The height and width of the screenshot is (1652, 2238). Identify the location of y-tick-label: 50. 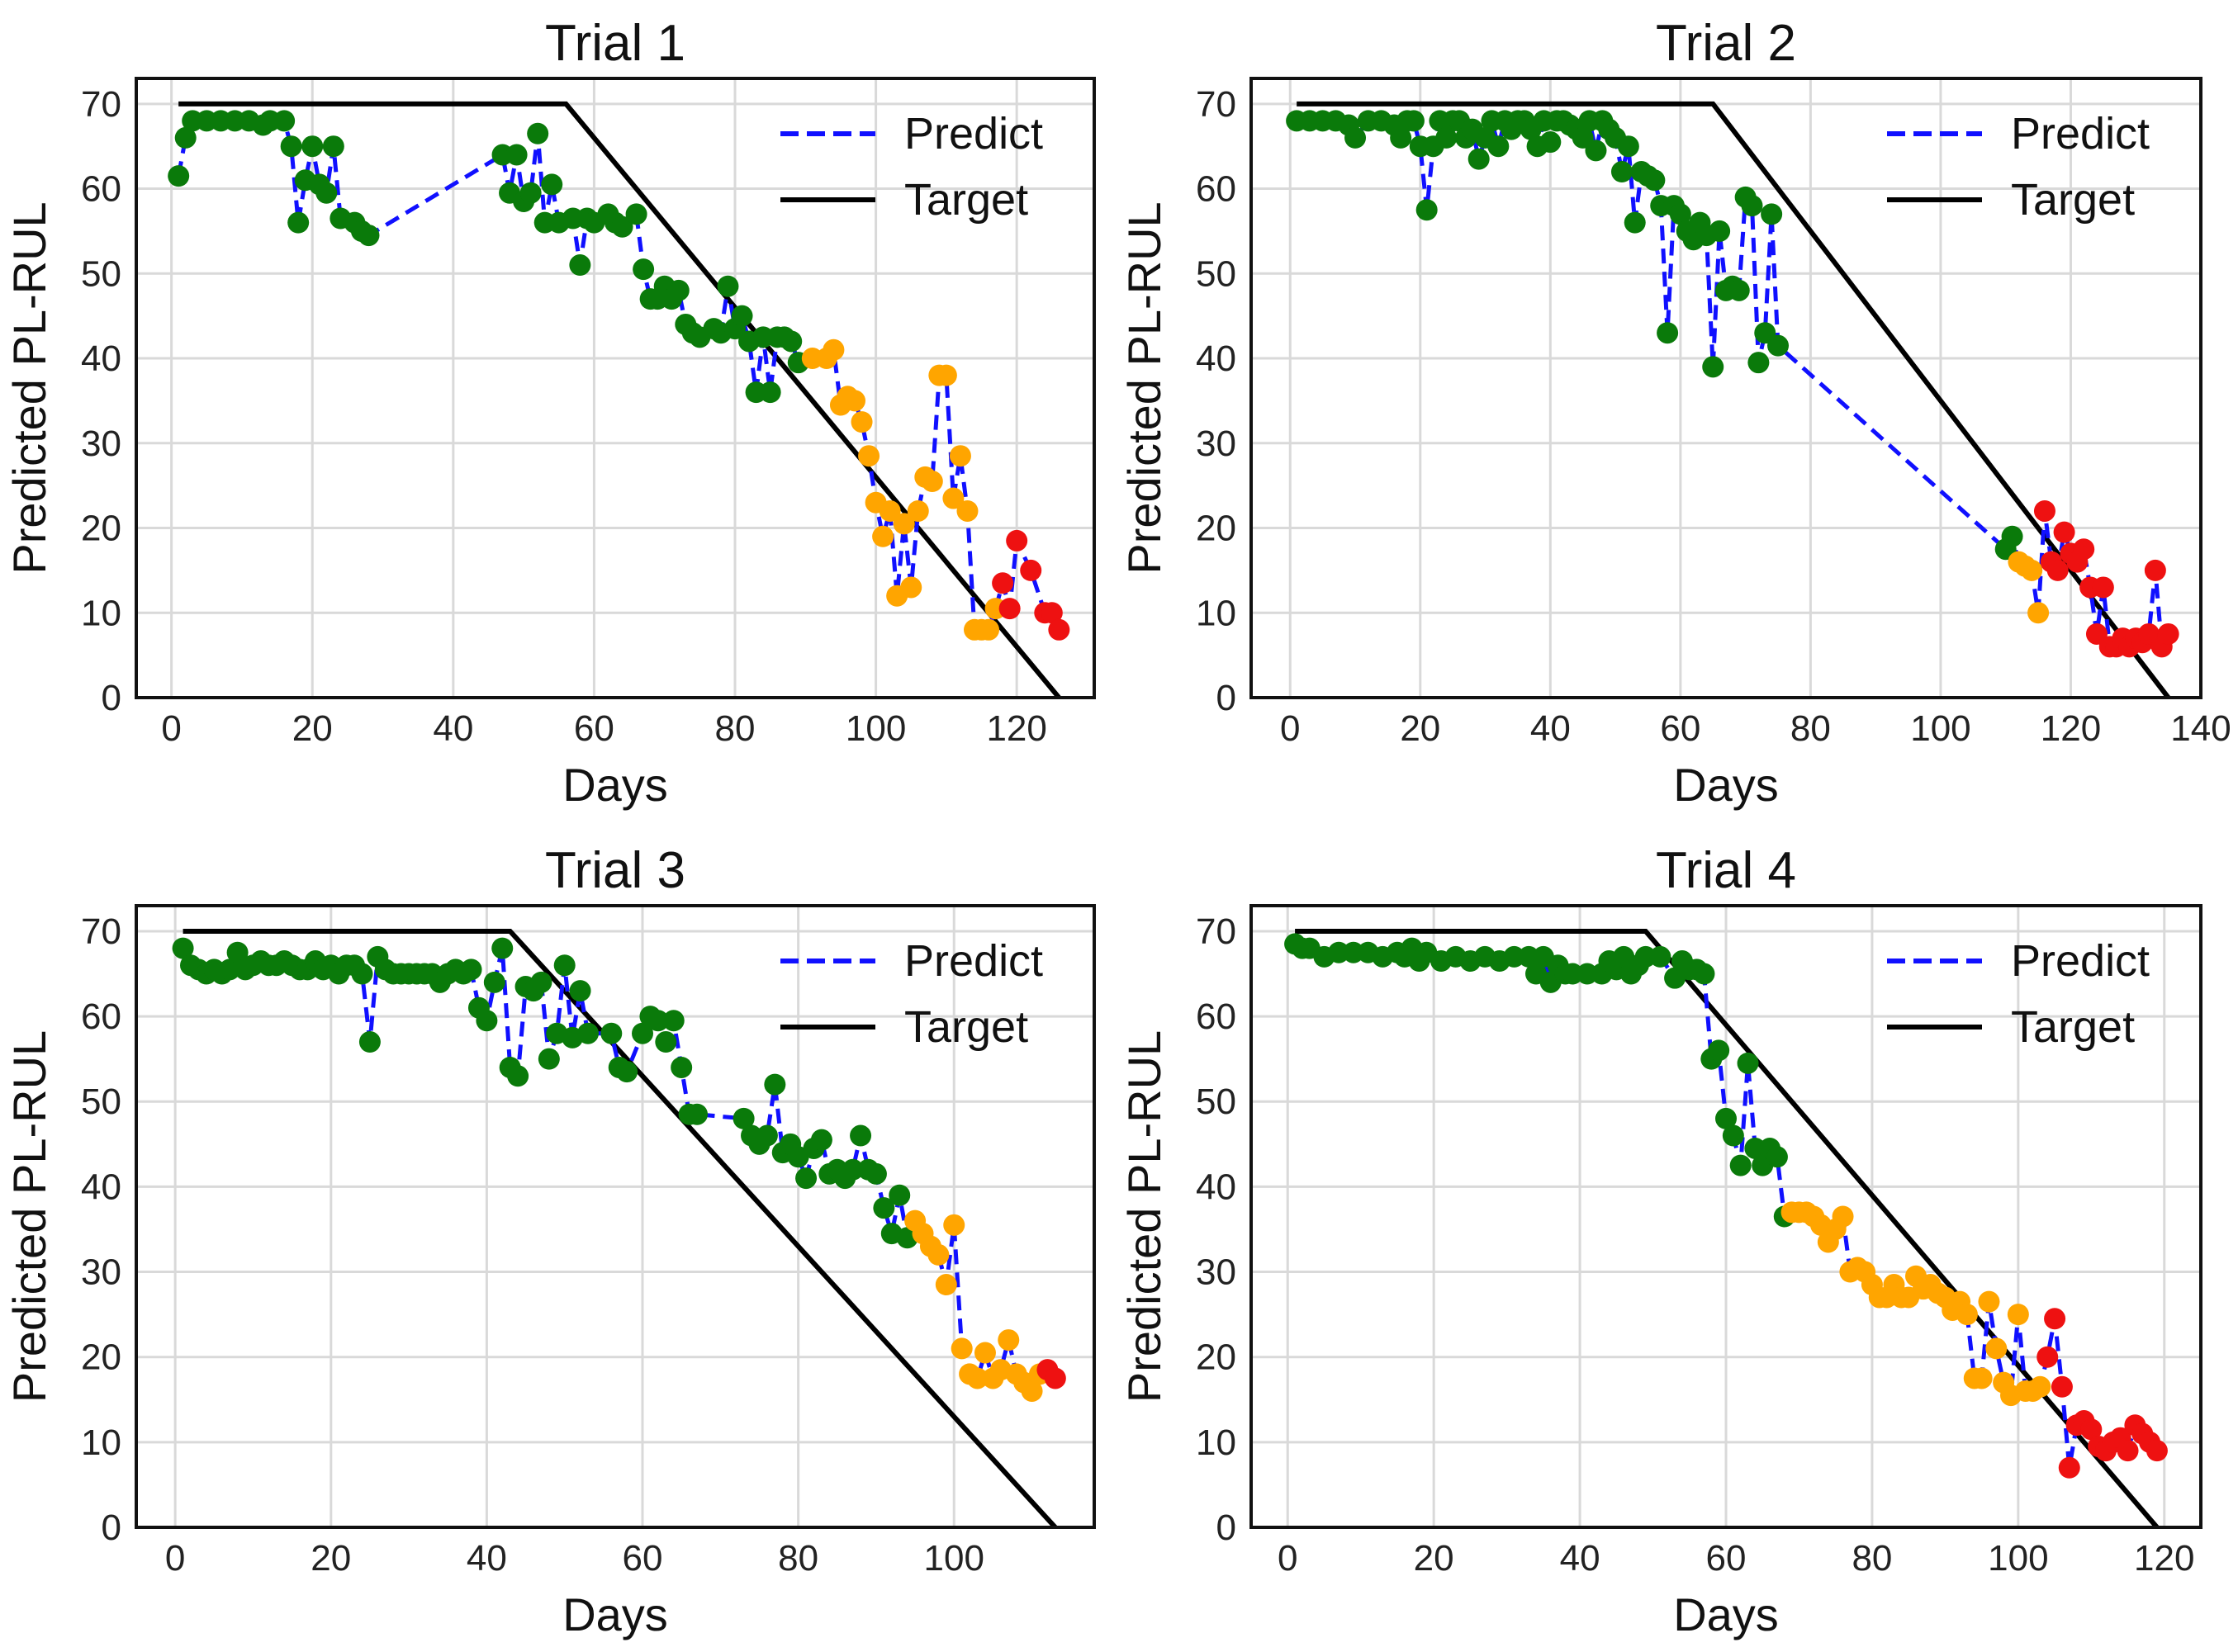
(1216, 1102).